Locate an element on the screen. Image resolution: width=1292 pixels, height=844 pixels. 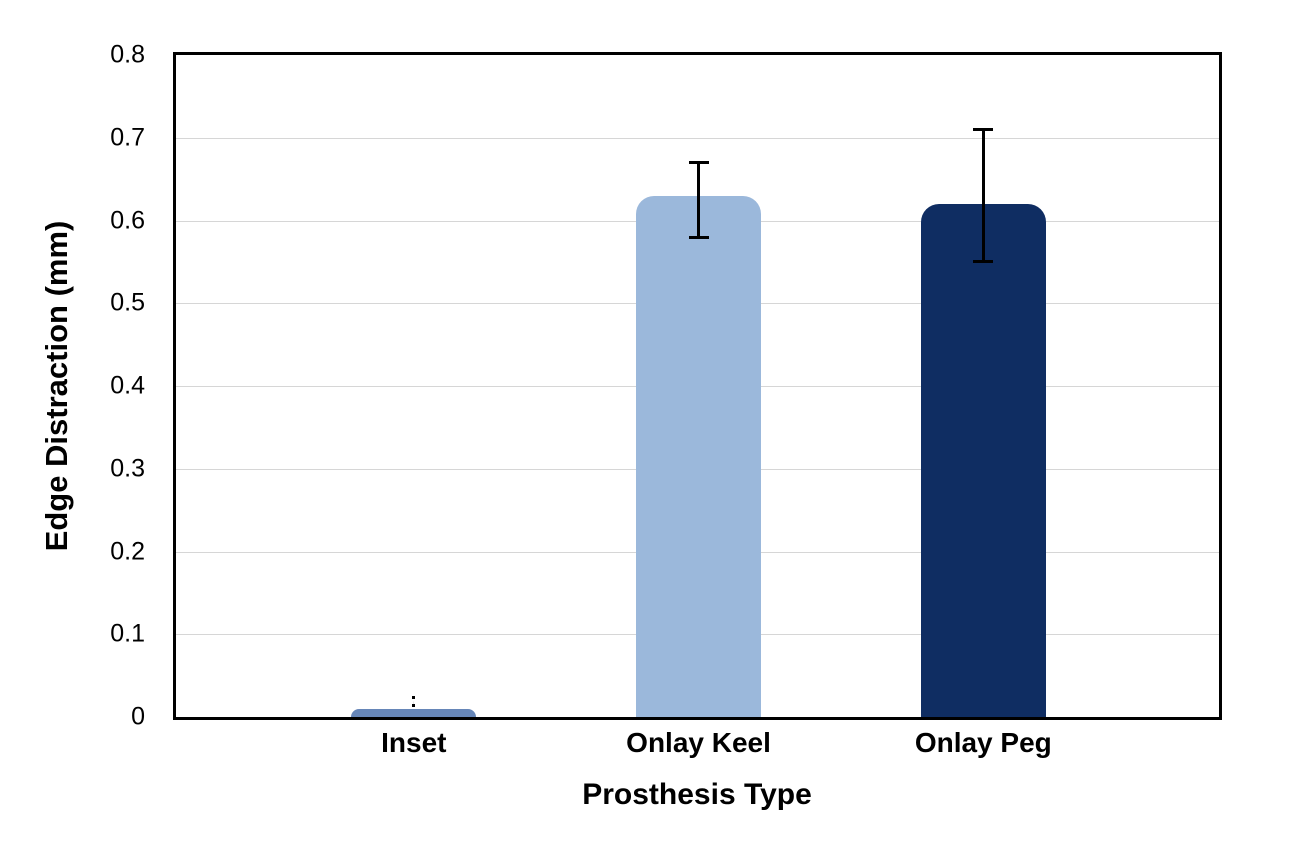
y-tick-label: 0.6 is located at coordinates (127, 220).